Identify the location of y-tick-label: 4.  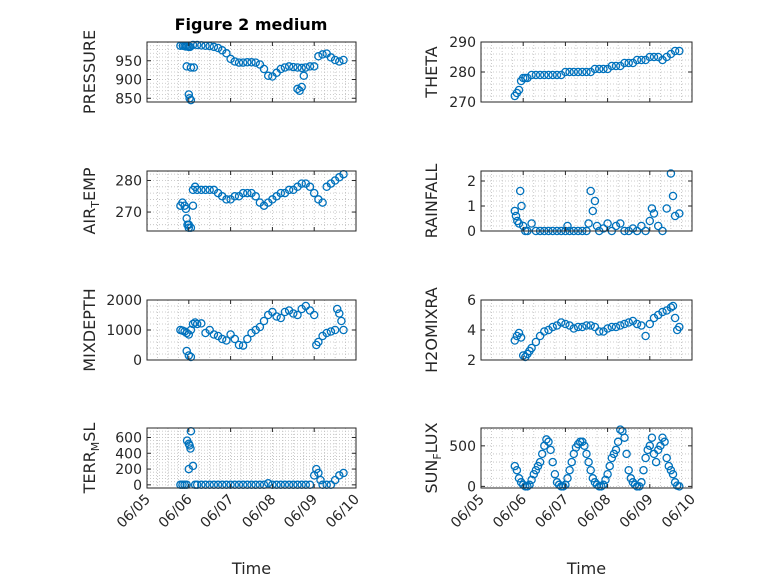
(471, 331).